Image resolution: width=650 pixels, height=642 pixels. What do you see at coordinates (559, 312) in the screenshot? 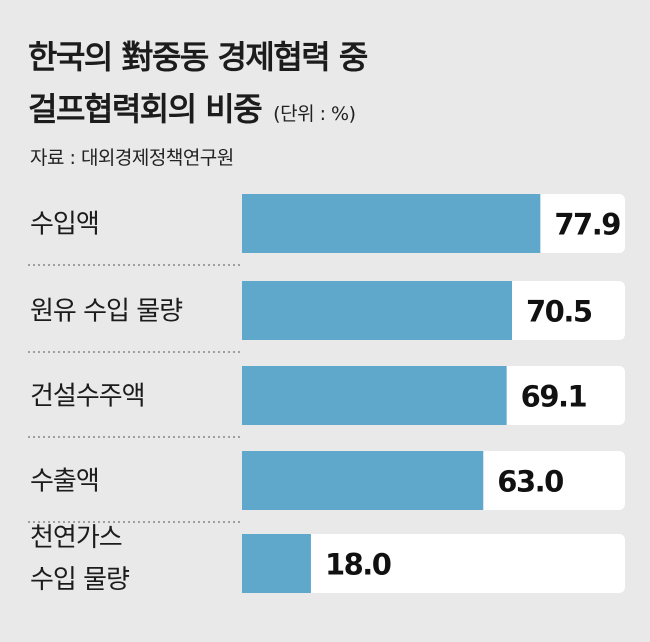
I see `value-label: 70.5` at bounding box center [559, 312].